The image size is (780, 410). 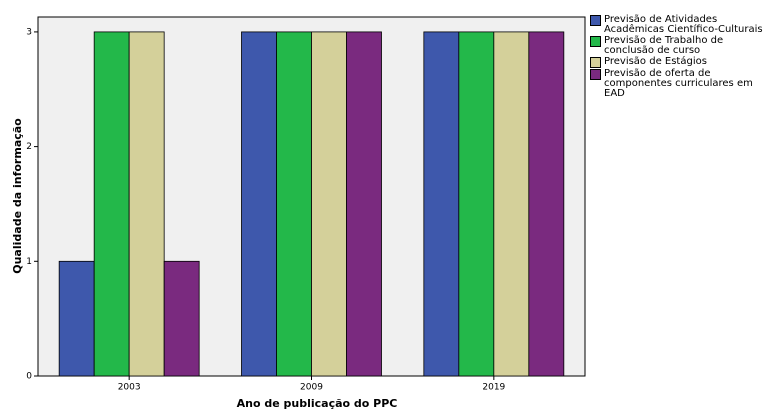 What do you see at coordinates (317, 403) in the screenshot?
I see `x-axis-label: Ano de publicação do PPC` at bounding box center [317, 403].